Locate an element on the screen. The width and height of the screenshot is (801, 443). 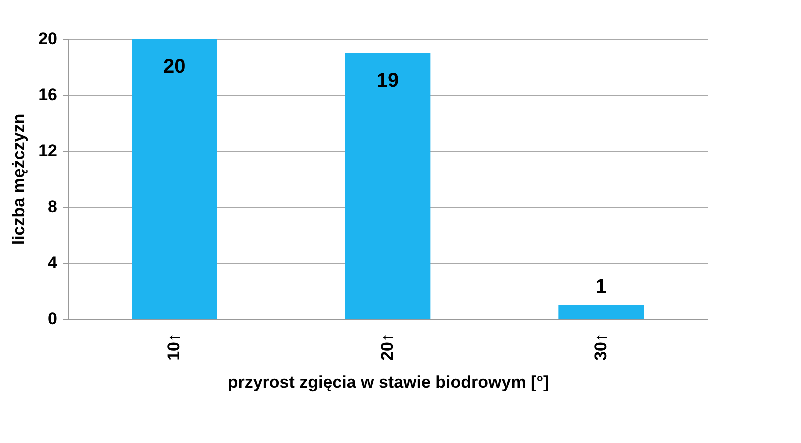
data-label: 20 is located at coordinates (175, 67).